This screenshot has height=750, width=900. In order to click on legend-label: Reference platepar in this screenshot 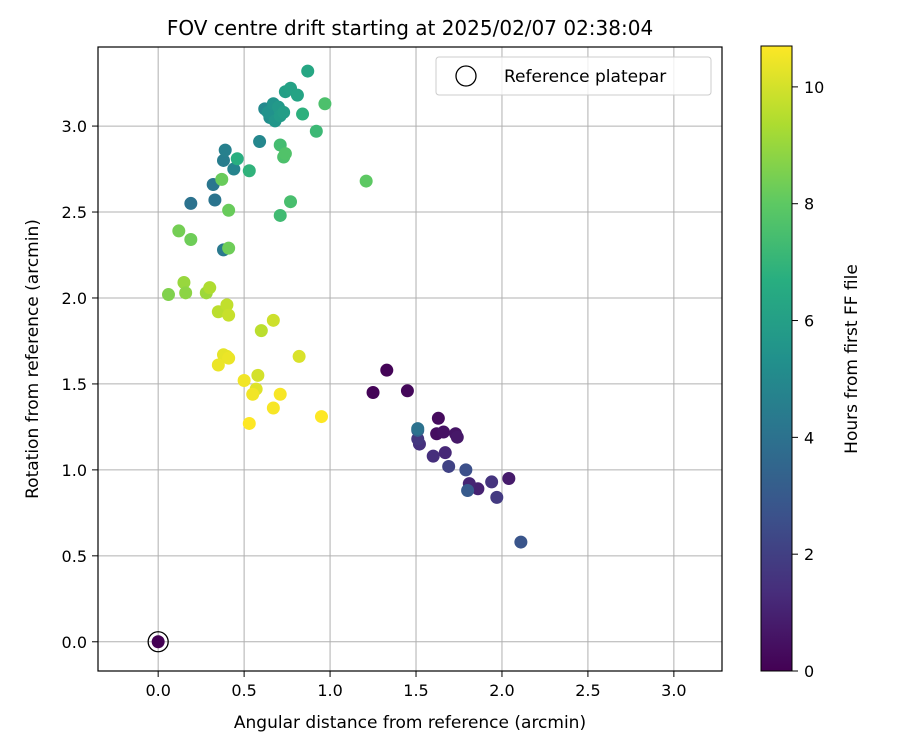, I will do `click(585, 77)`.